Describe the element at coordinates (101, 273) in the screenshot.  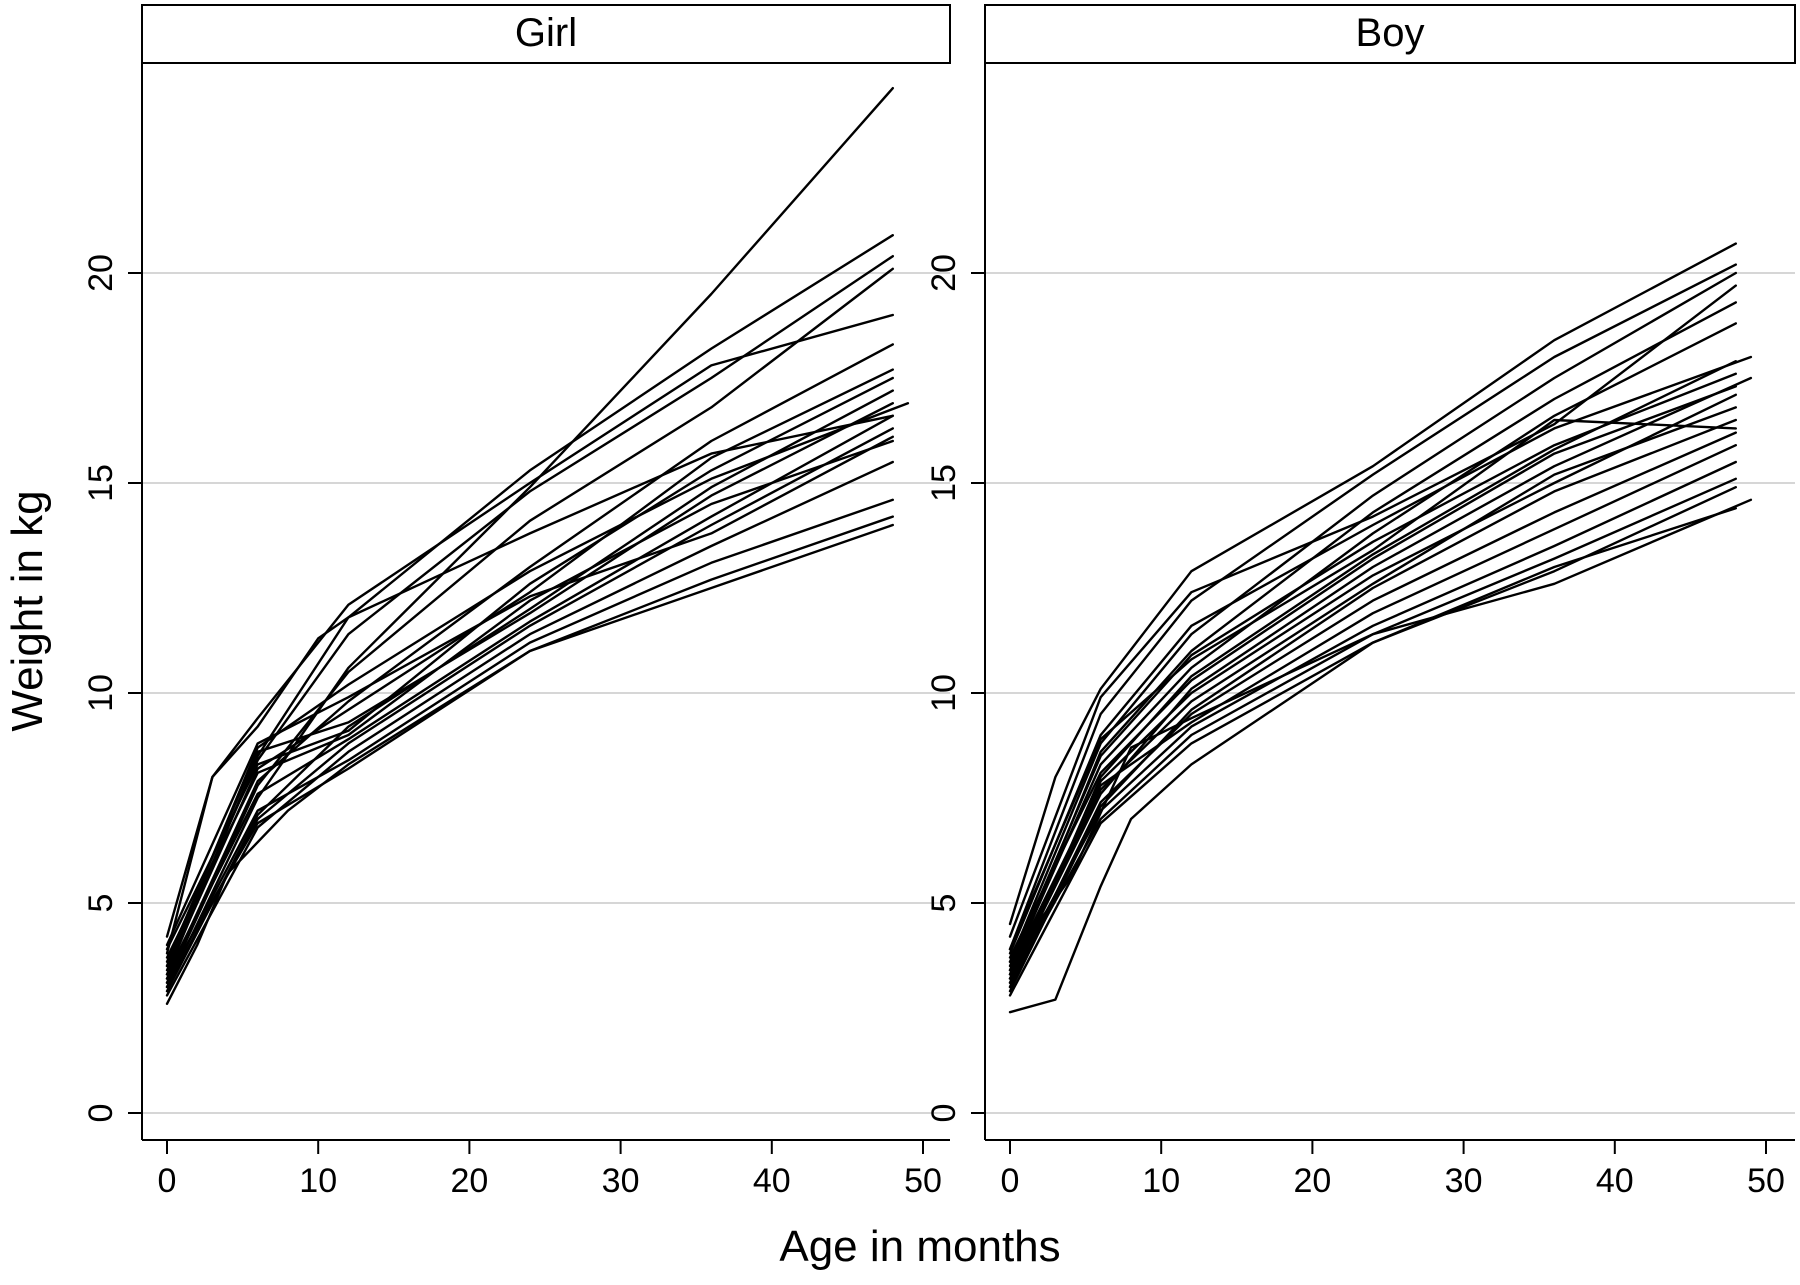
I see `girl-ytick-label-20: 20` at that location.